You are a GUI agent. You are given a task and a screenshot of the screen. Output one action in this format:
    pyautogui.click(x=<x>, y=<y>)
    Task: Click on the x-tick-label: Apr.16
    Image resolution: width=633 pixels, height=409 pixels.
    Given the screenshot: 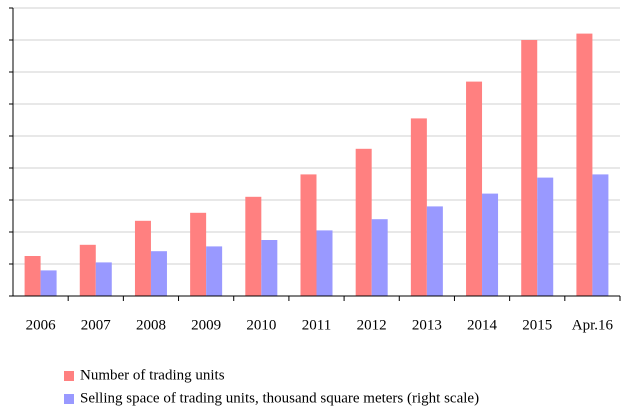 What is the action you would take?
    pyautogui.click(x=593, y=325)
    